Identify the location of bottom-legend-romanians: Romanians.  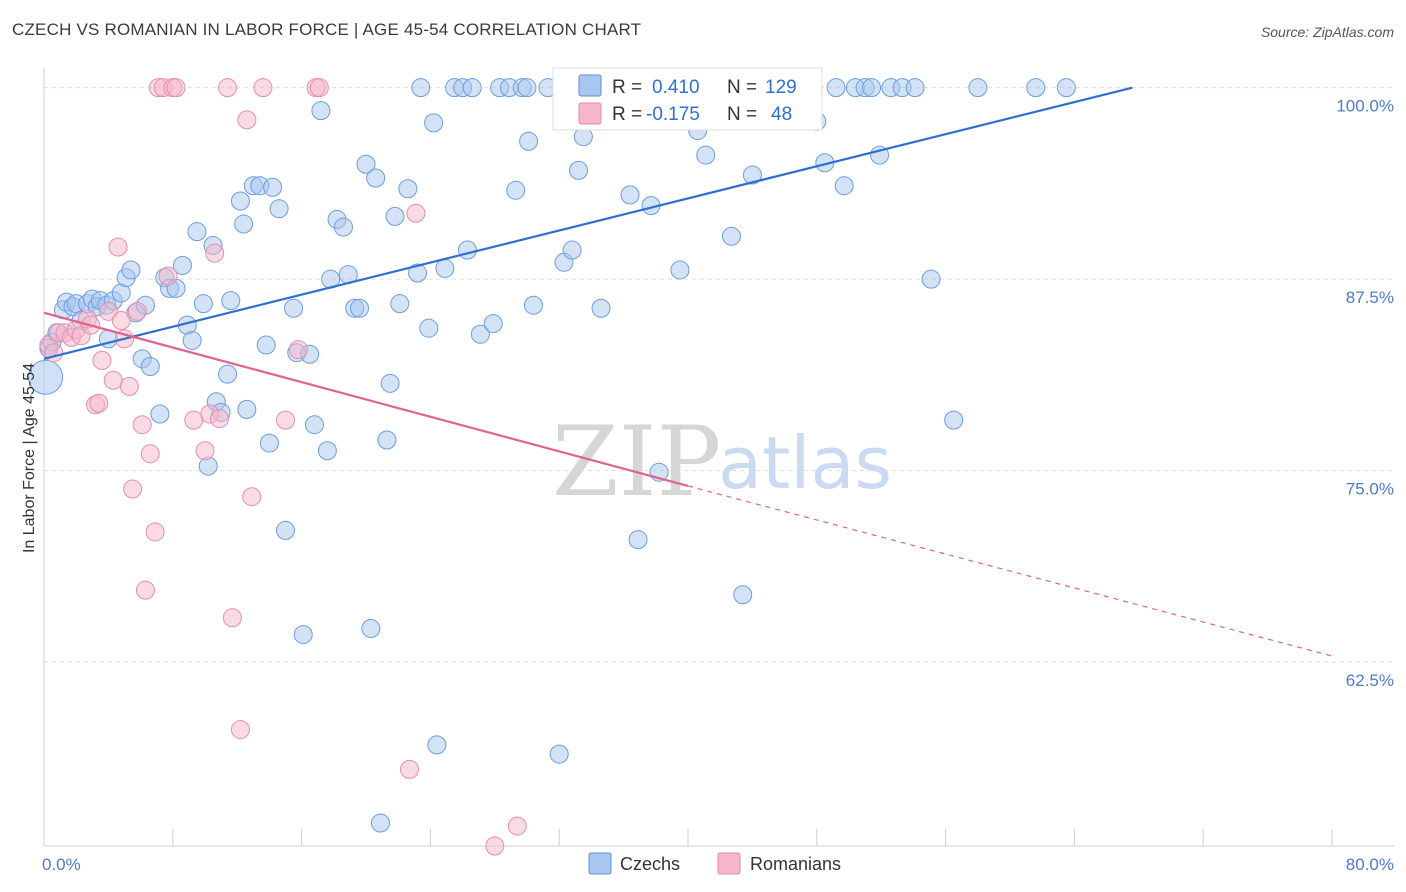
(795, 864).